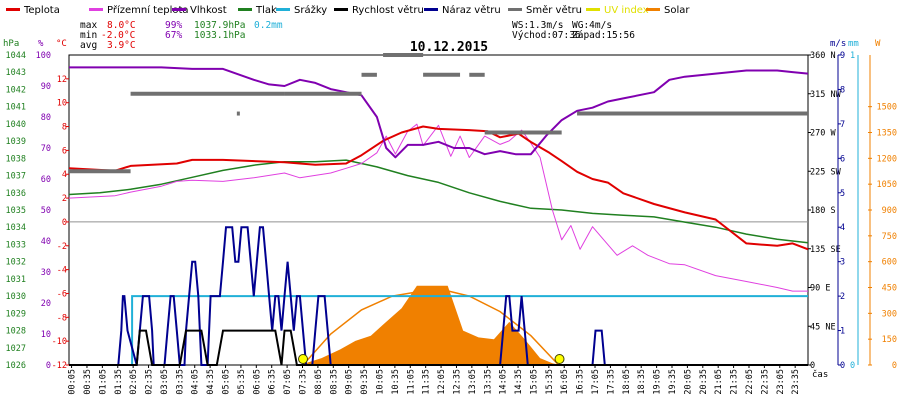 This screenshot has height=400, width=900. What do you see at coordinates (750, 382) in the screenshot?
I see `x-axis-tick-label: 22:05` at bounding box center [750, 382].